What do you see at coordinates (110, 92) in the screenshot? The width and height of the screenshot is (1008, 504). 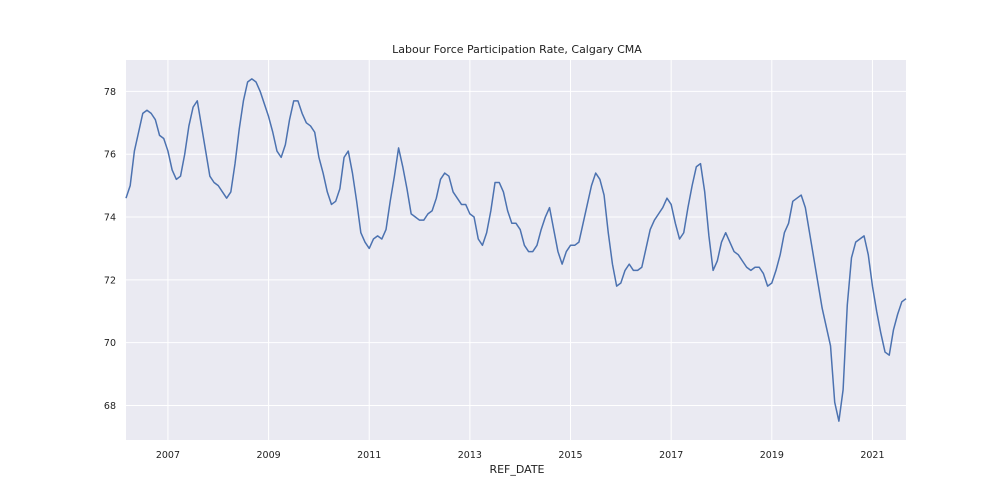 I see `y-tick-label: 78` at bounding box center [110, 92].